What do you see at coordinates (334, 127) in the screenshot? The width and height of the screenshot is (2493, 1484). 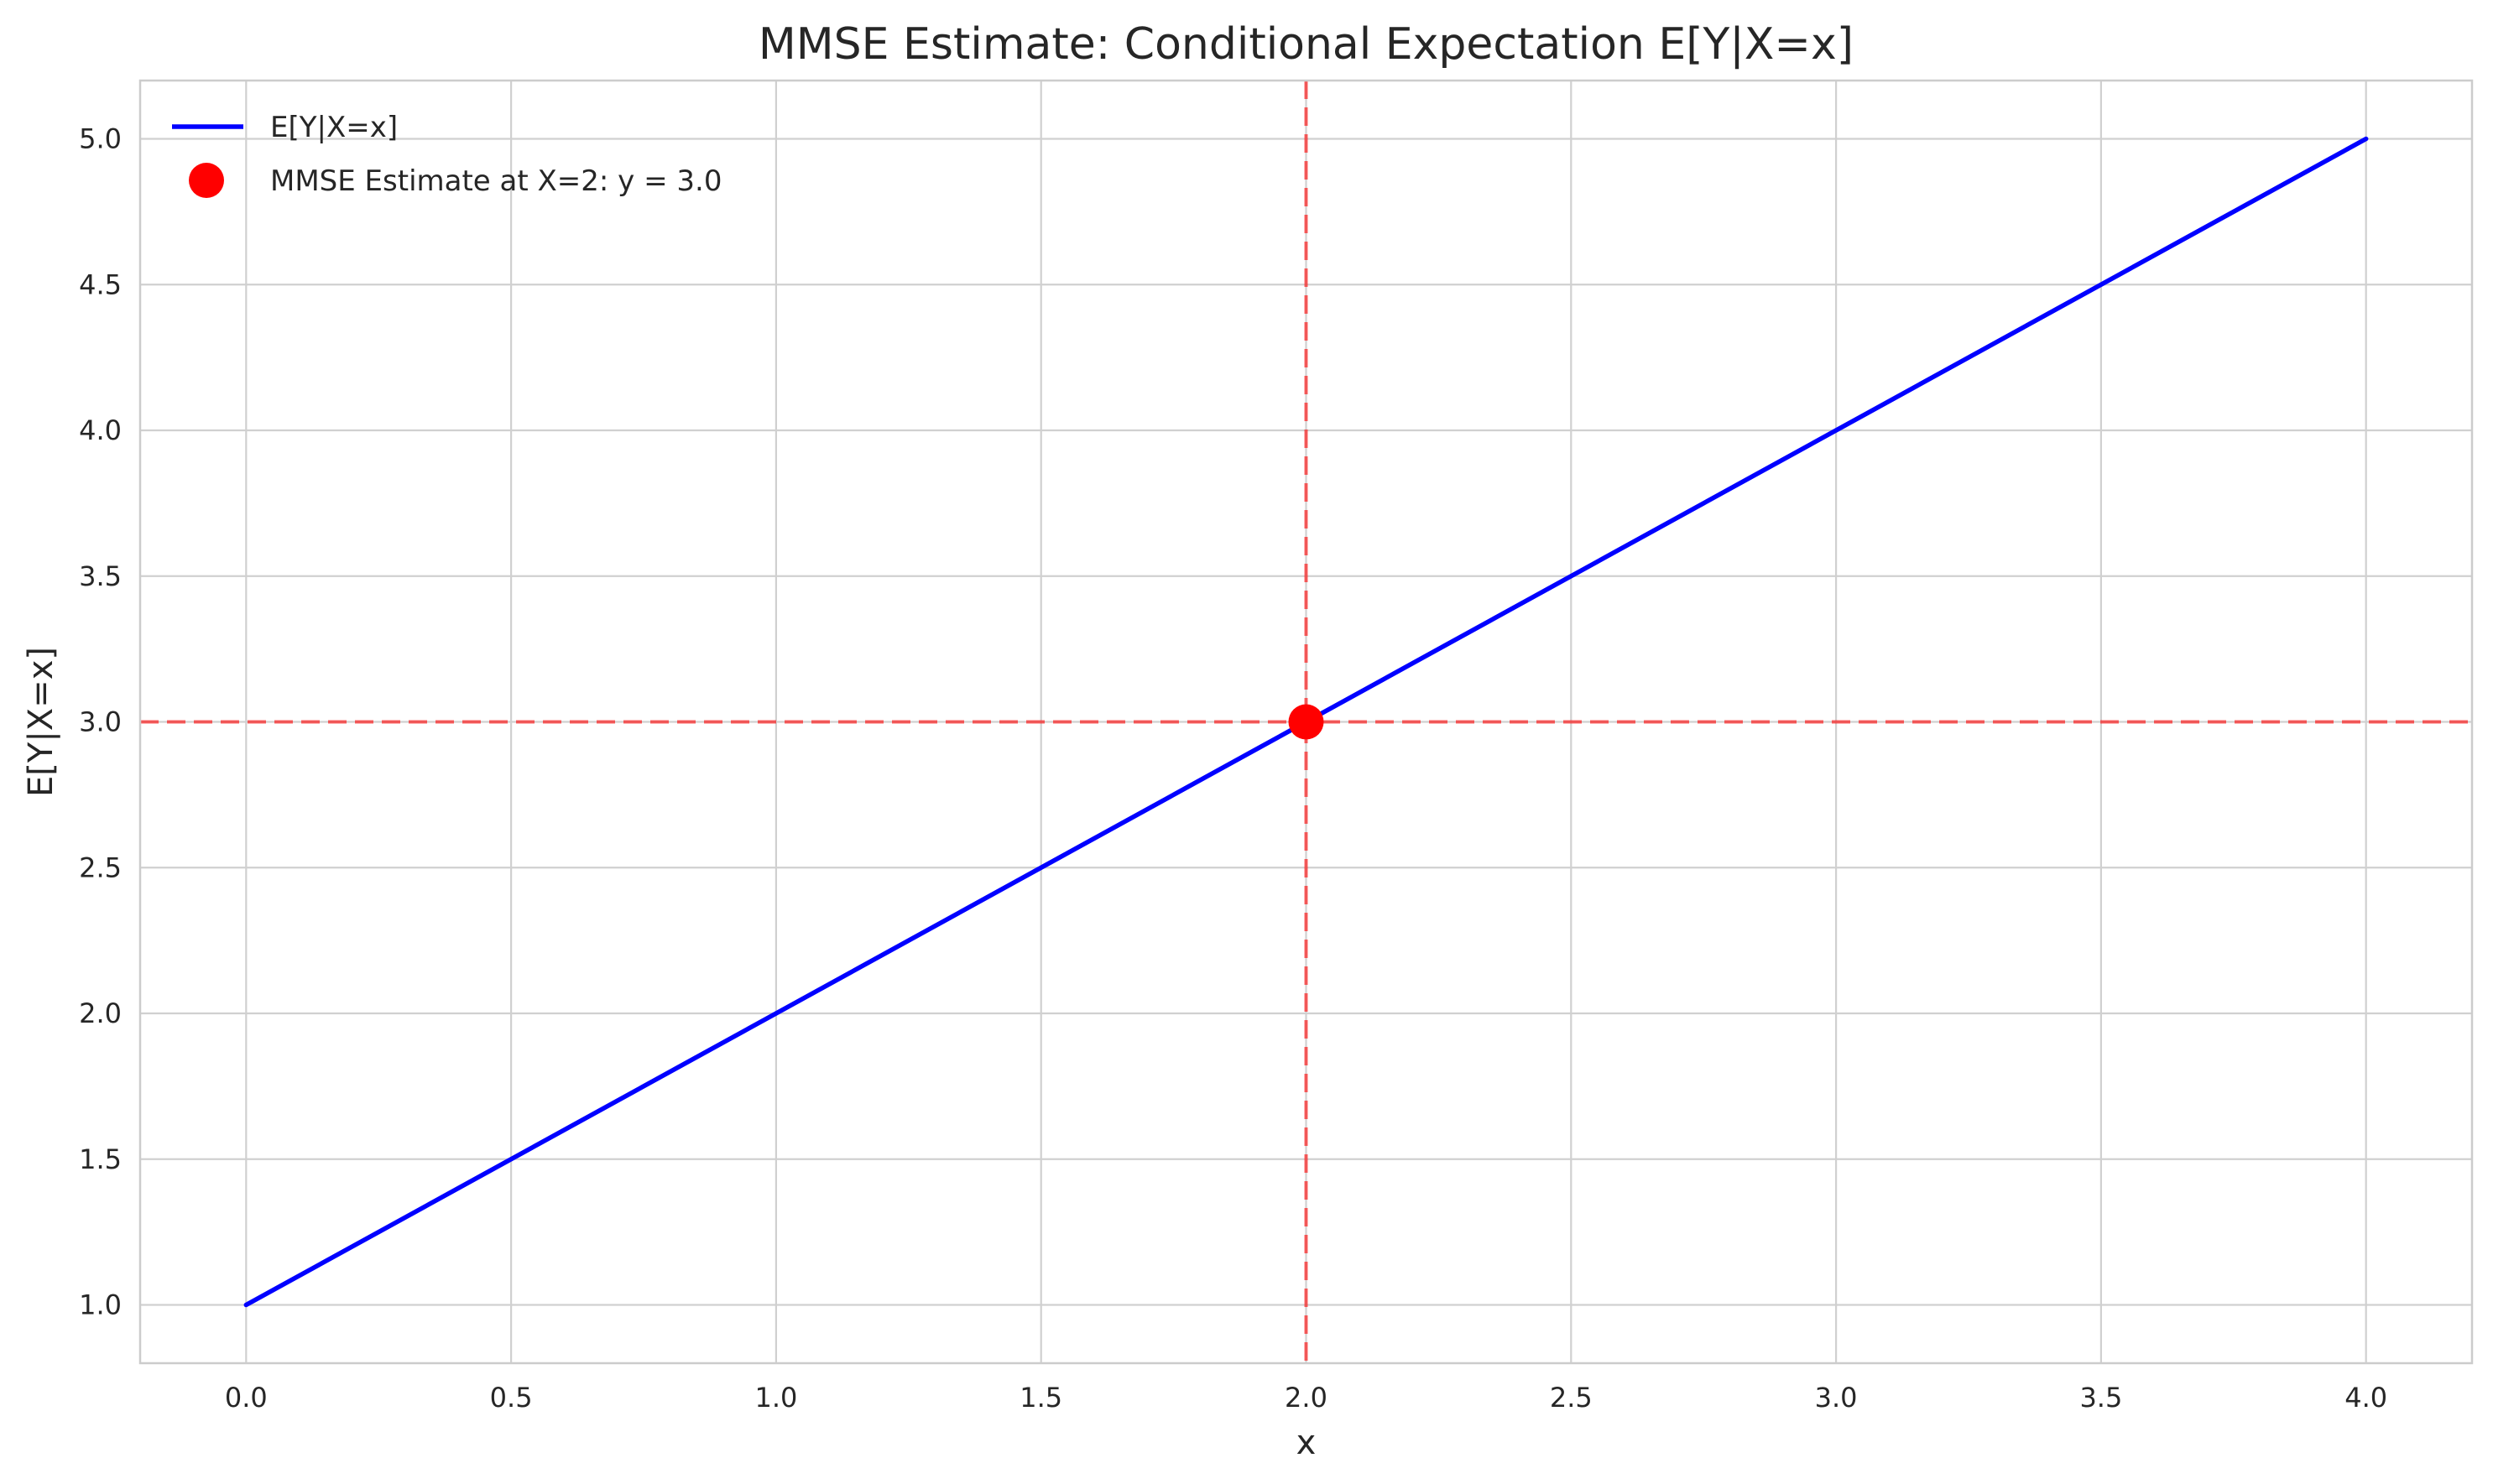 I see `legend-label-line: E[Y|X=x]` at bounding box center [334, 127].